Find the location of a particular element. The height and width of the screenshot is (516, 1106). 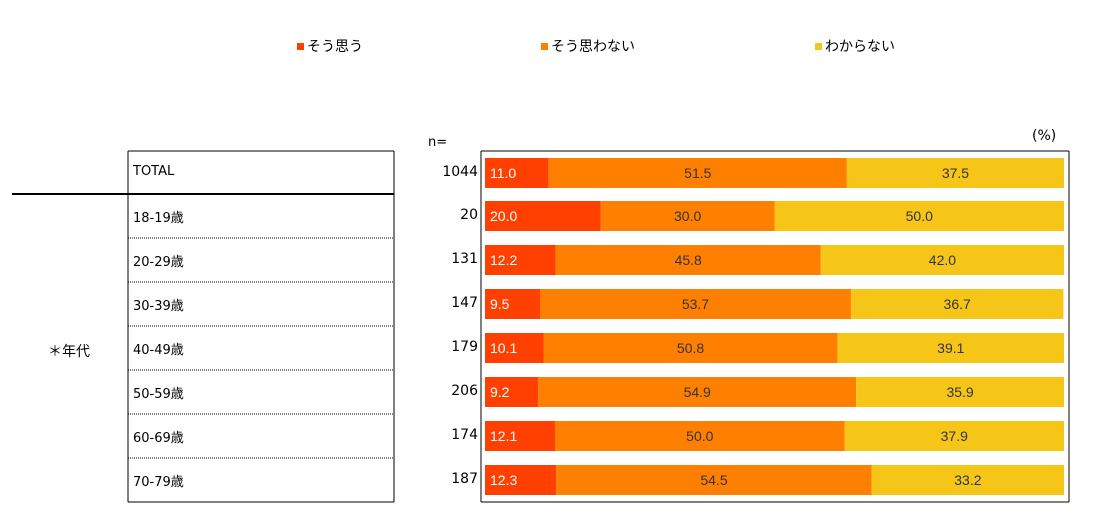

bar-value-label: 11.0 is located at coordinates (503, 173).